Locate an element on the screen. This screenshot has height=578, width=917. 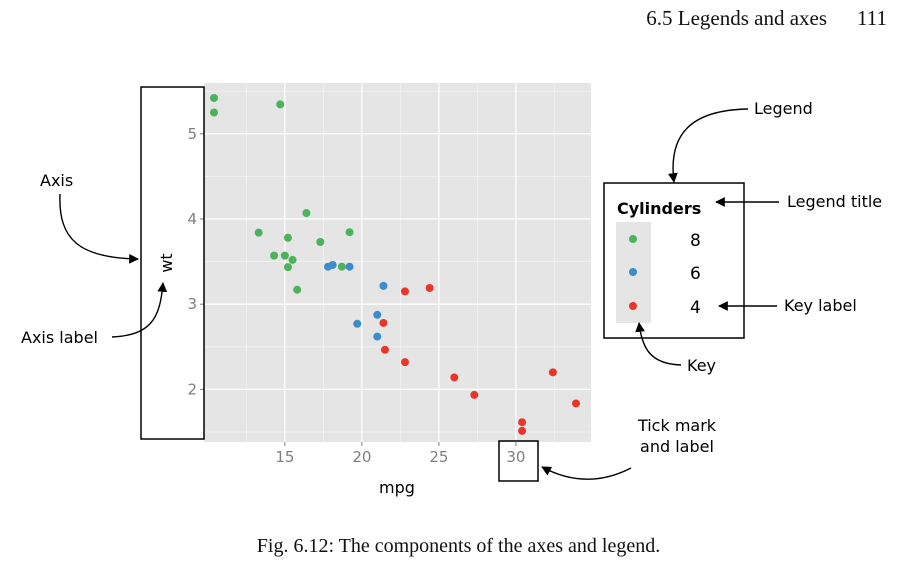
legend-label-6: 6 is located at coordinates (695, 274).